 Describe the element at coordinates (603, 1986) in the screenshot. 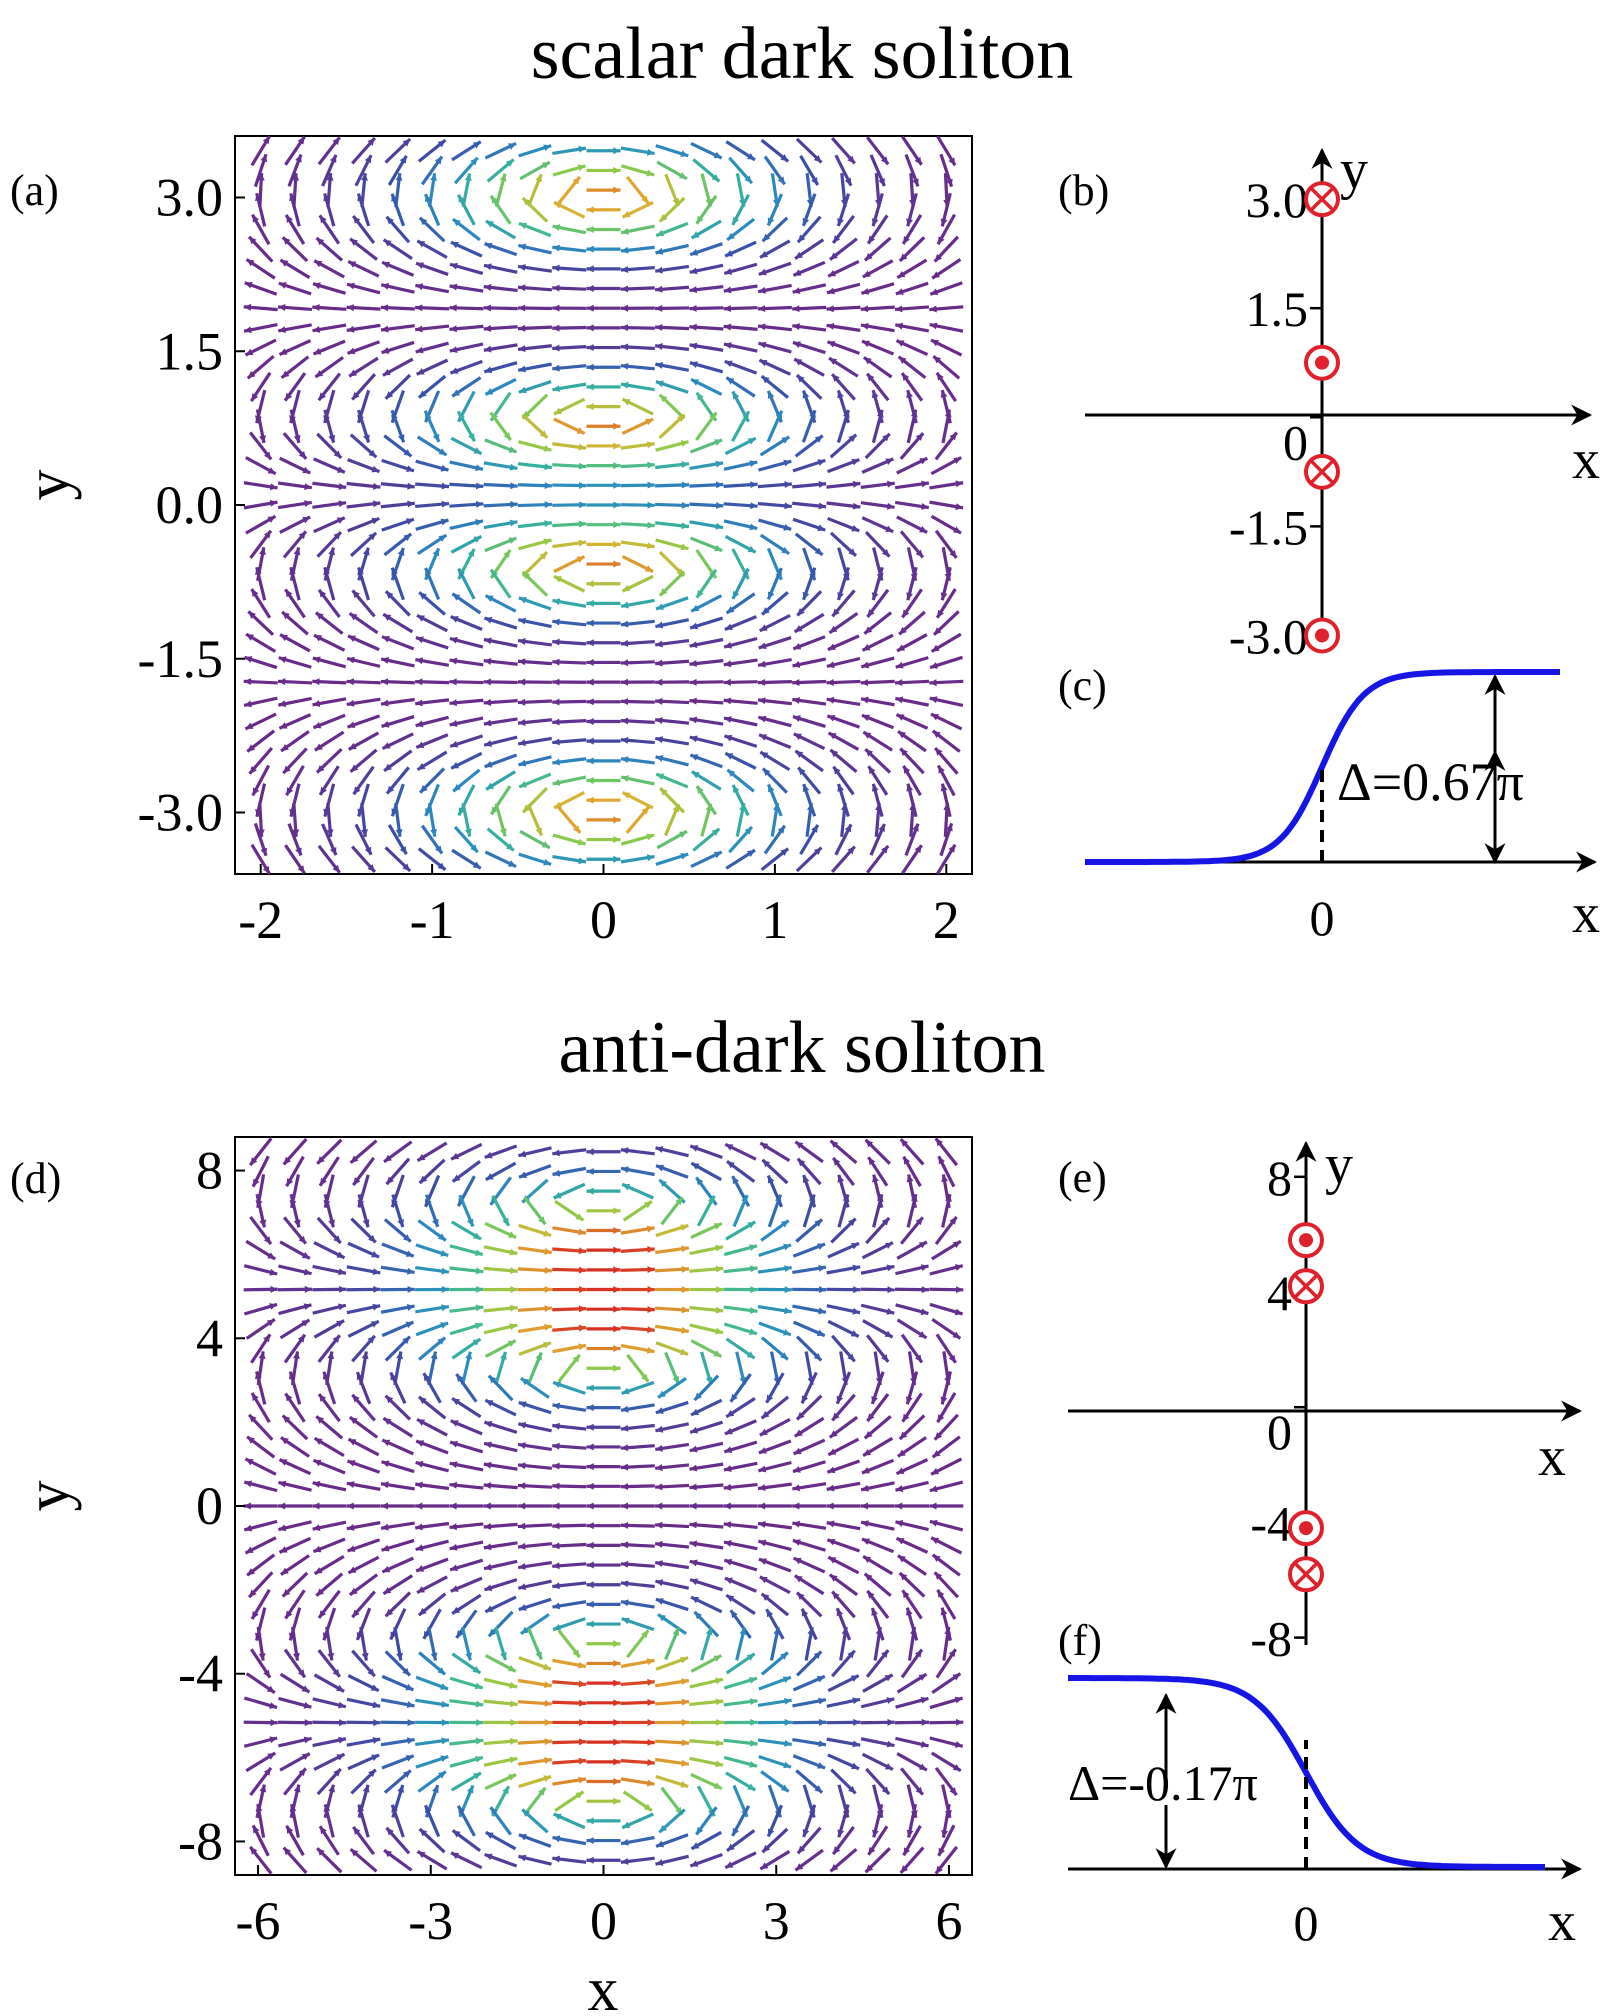

I see `panel-d-xlabel: x` at that location.